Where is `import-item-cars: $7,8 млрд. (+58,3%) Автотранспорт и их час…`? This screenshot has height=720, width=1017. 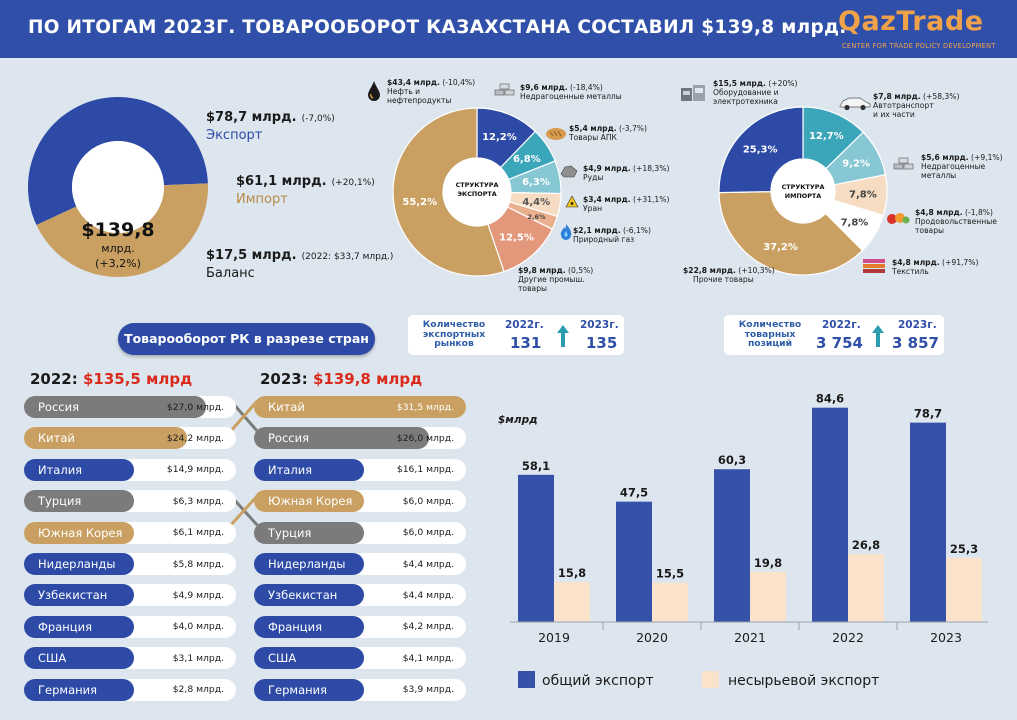 import-item-cars: $7,8 млрд. (+58,3%) Автотранспорт и их час… is located at coordinates (916, 105).